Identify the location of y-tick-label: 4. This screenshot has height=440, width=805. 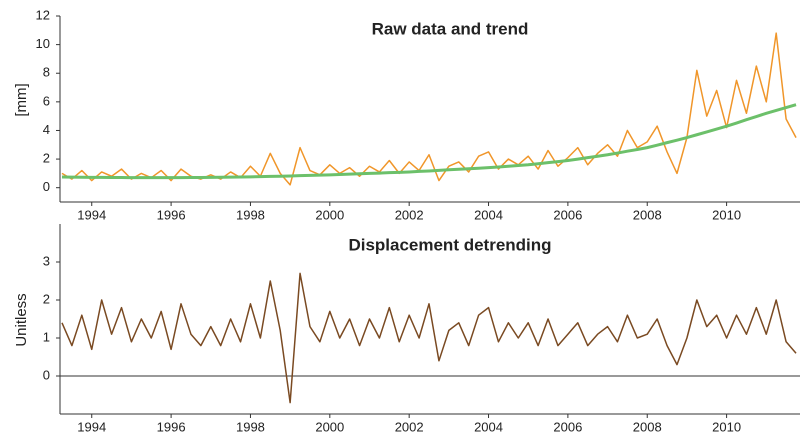
(46, 129).